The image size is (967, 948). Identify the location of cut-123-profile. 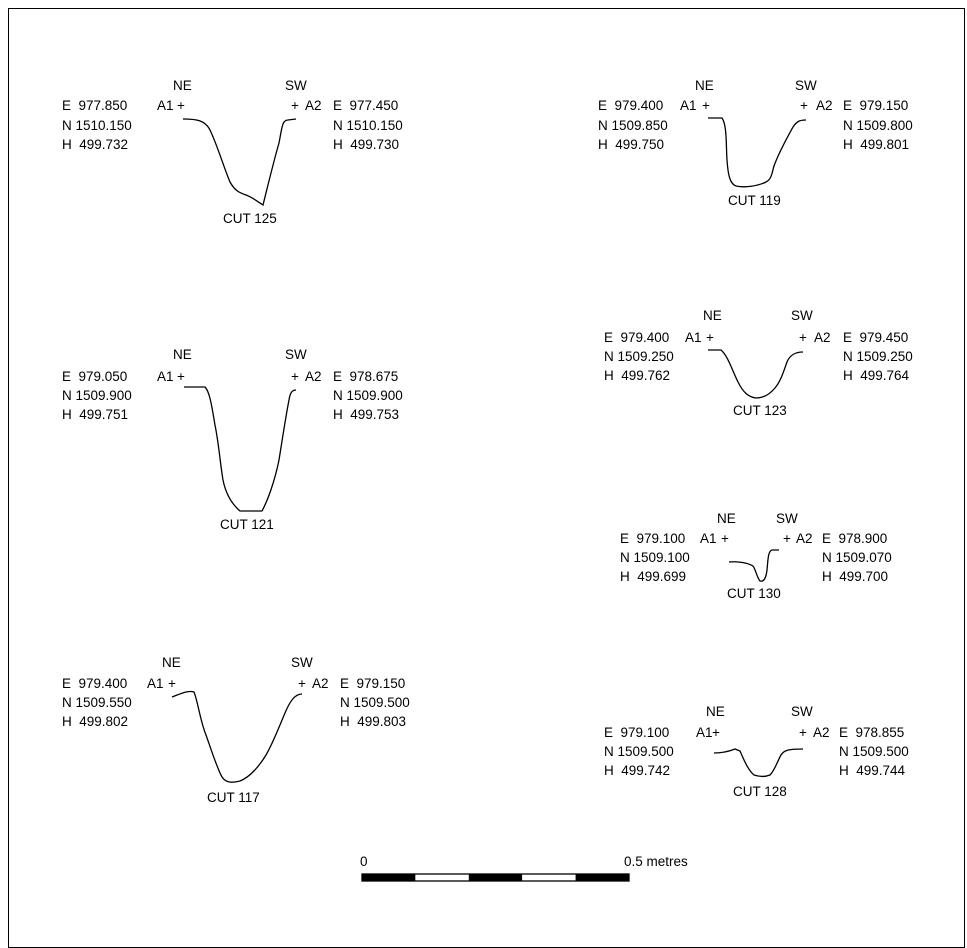
(756, 374).